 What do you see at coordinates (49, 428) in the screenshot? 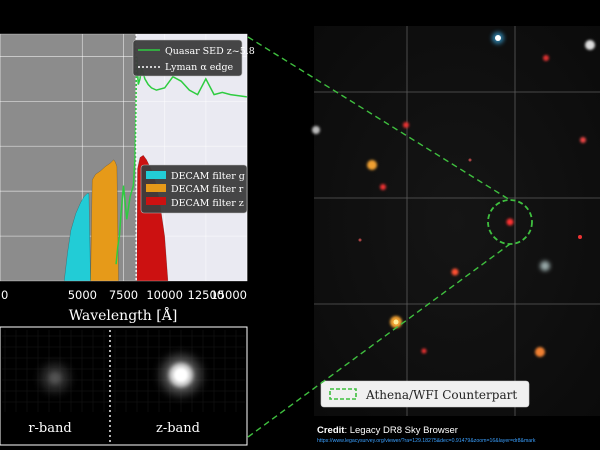
I see `r-band-label: r-band` at bounding box center [49, 428].